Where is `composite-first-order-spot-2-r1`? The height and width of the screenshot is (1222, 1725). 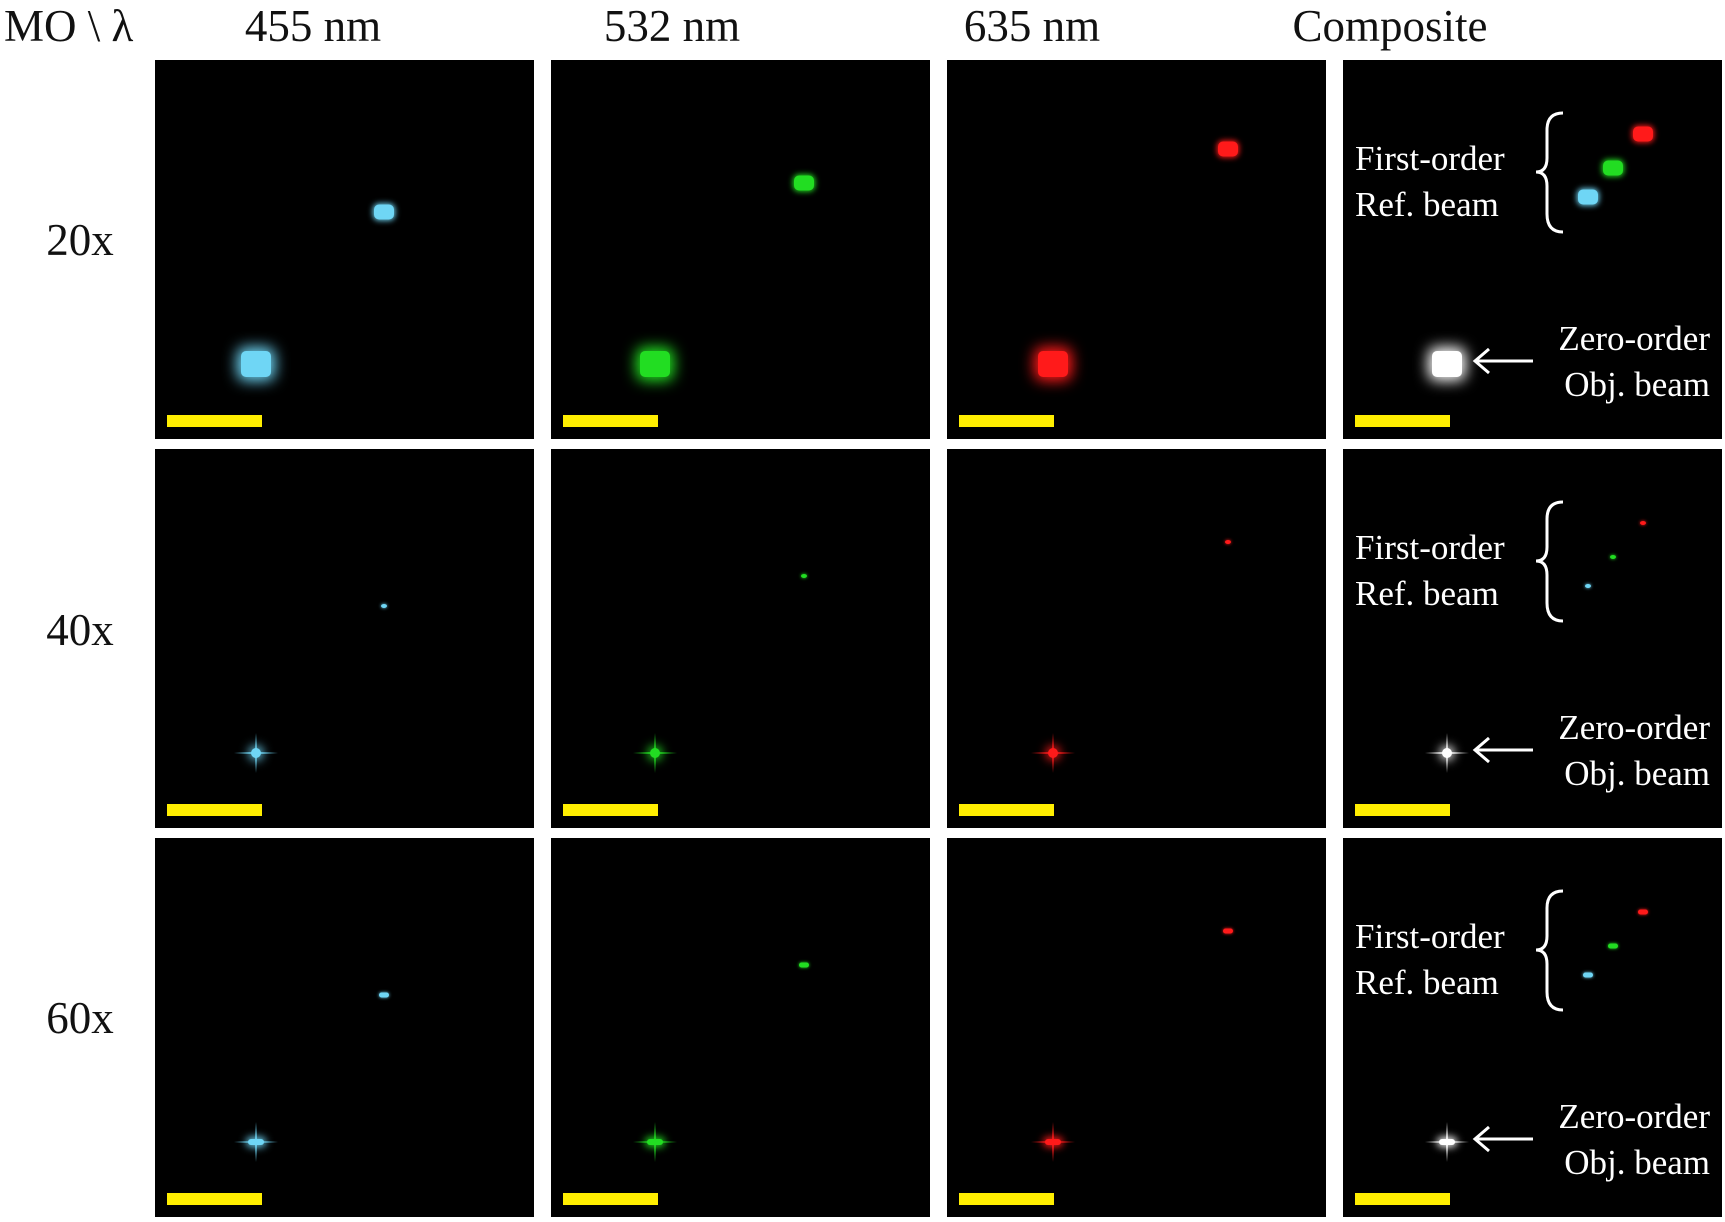
composite-first-order-spot-2-r1 is located at coordinates (1643, 523).